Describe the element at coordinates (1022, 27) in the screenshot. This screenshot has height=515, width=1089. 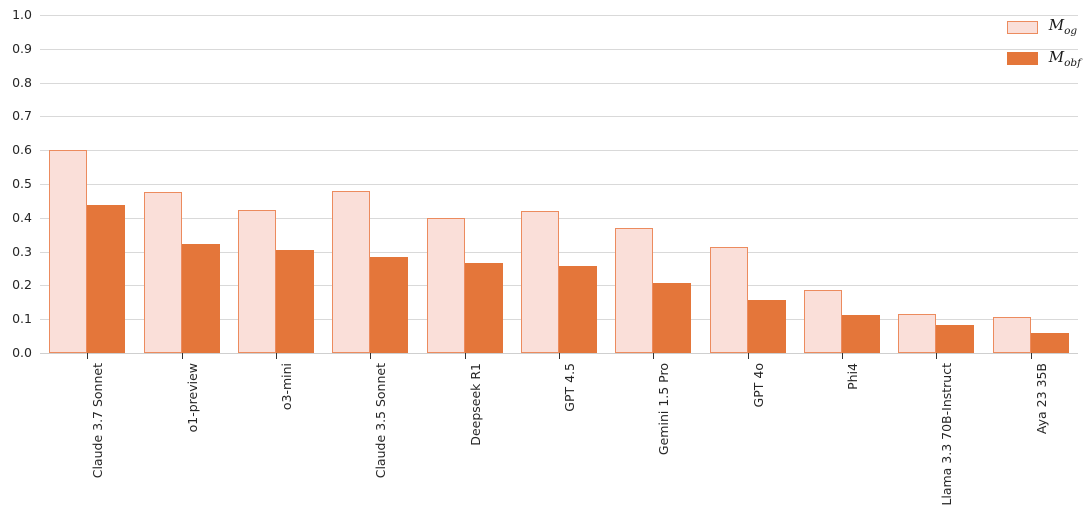
I see `legend-swatch-og` at that location.